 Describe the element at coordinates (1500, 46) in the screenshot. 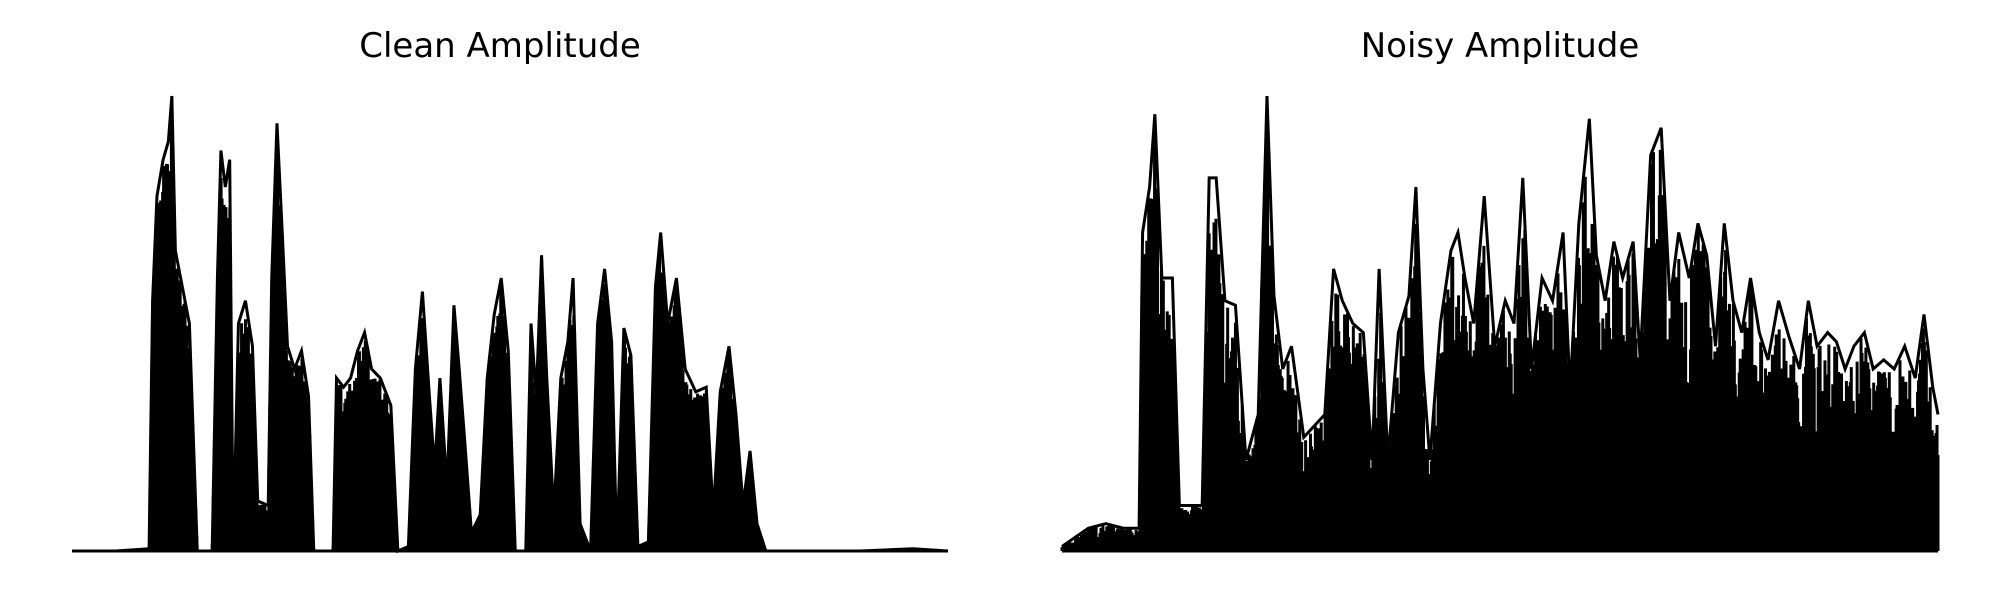

I see `chart-title-noisy: Noisy Amplitude` at that location.